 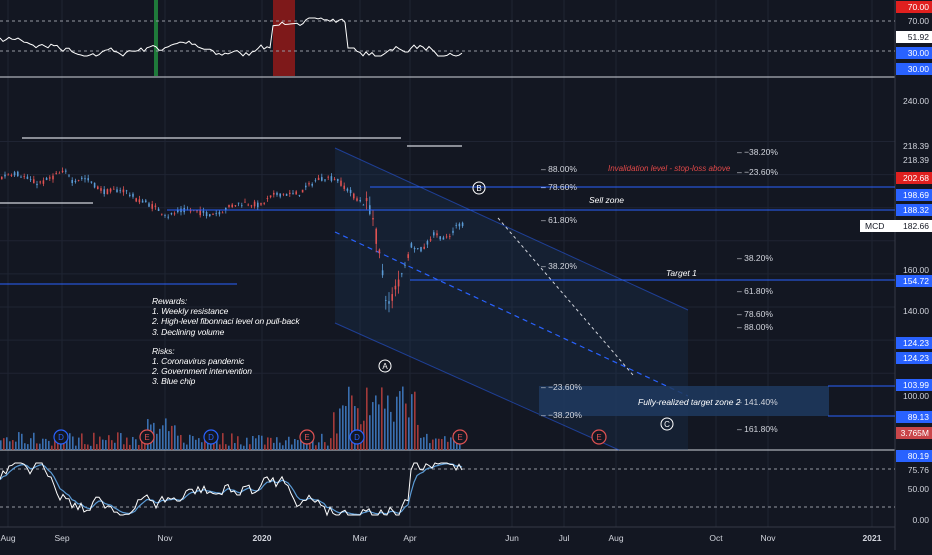 What do you see at coordinates (478, 188) in the screenshot?
I see `wave-marker-wave_b: B` at bounding box center [478, 188].